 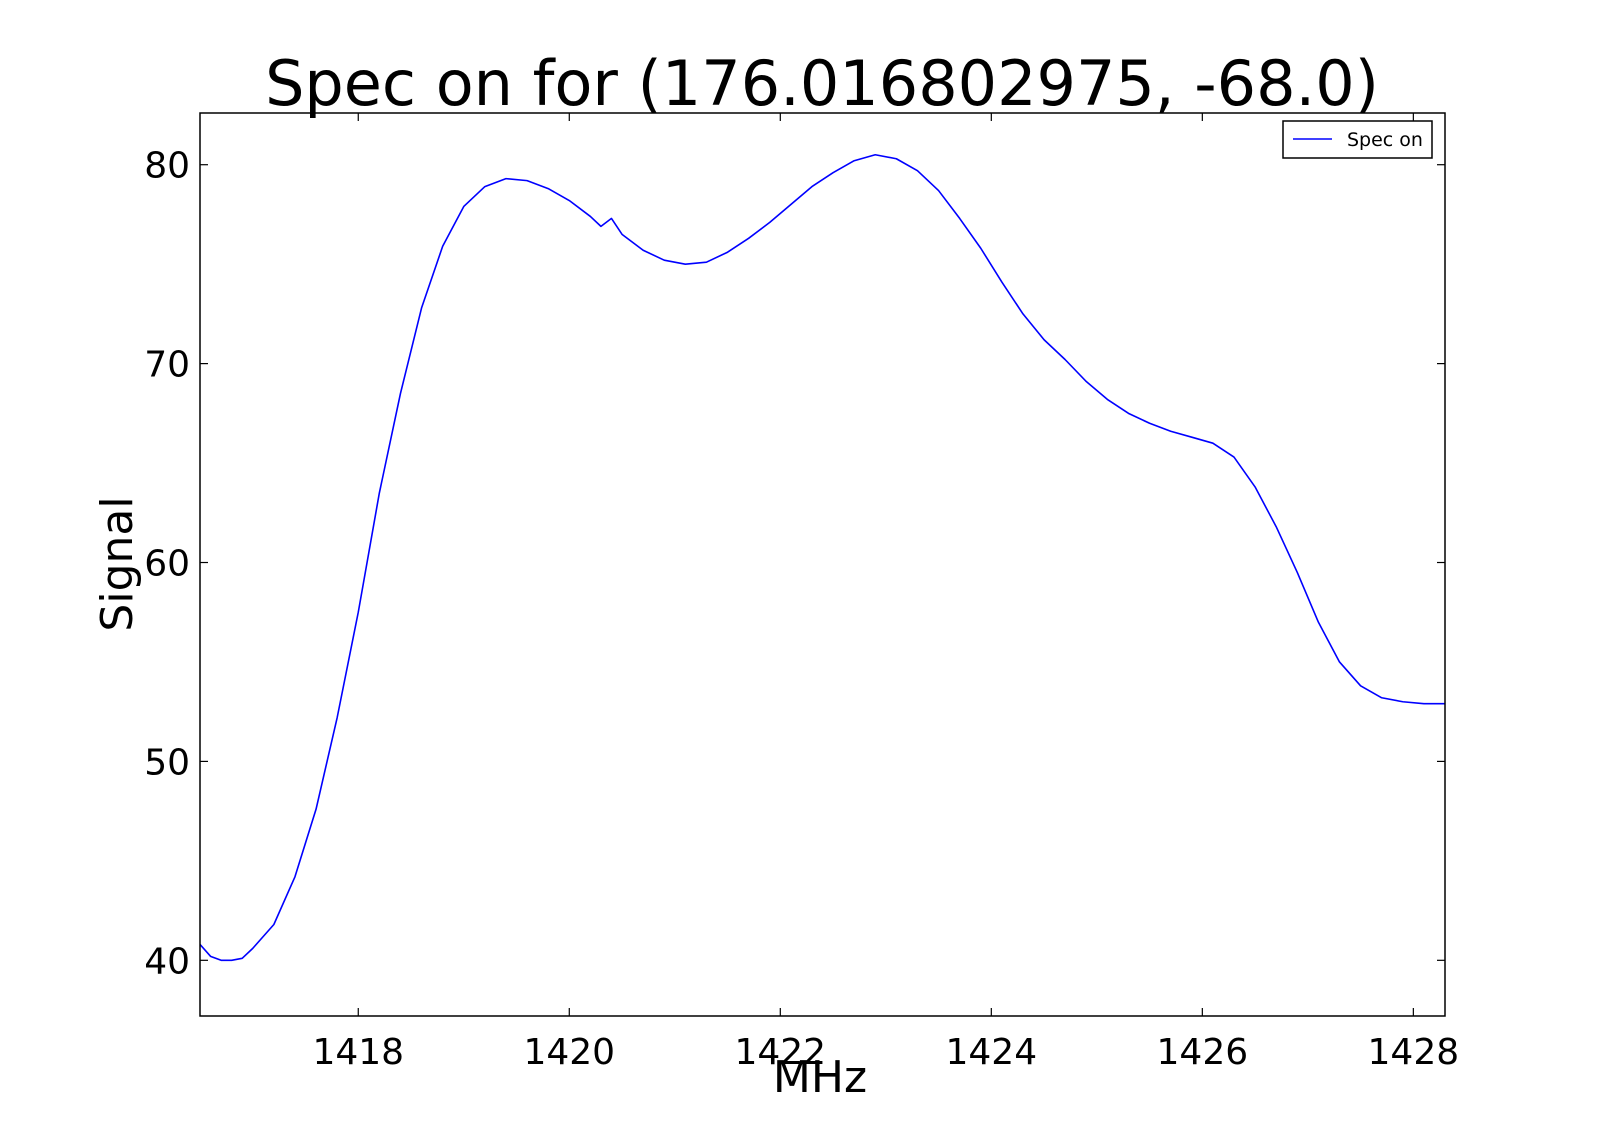 I want to click on x-axis-label: MHz, so click(x=820, y=1077).